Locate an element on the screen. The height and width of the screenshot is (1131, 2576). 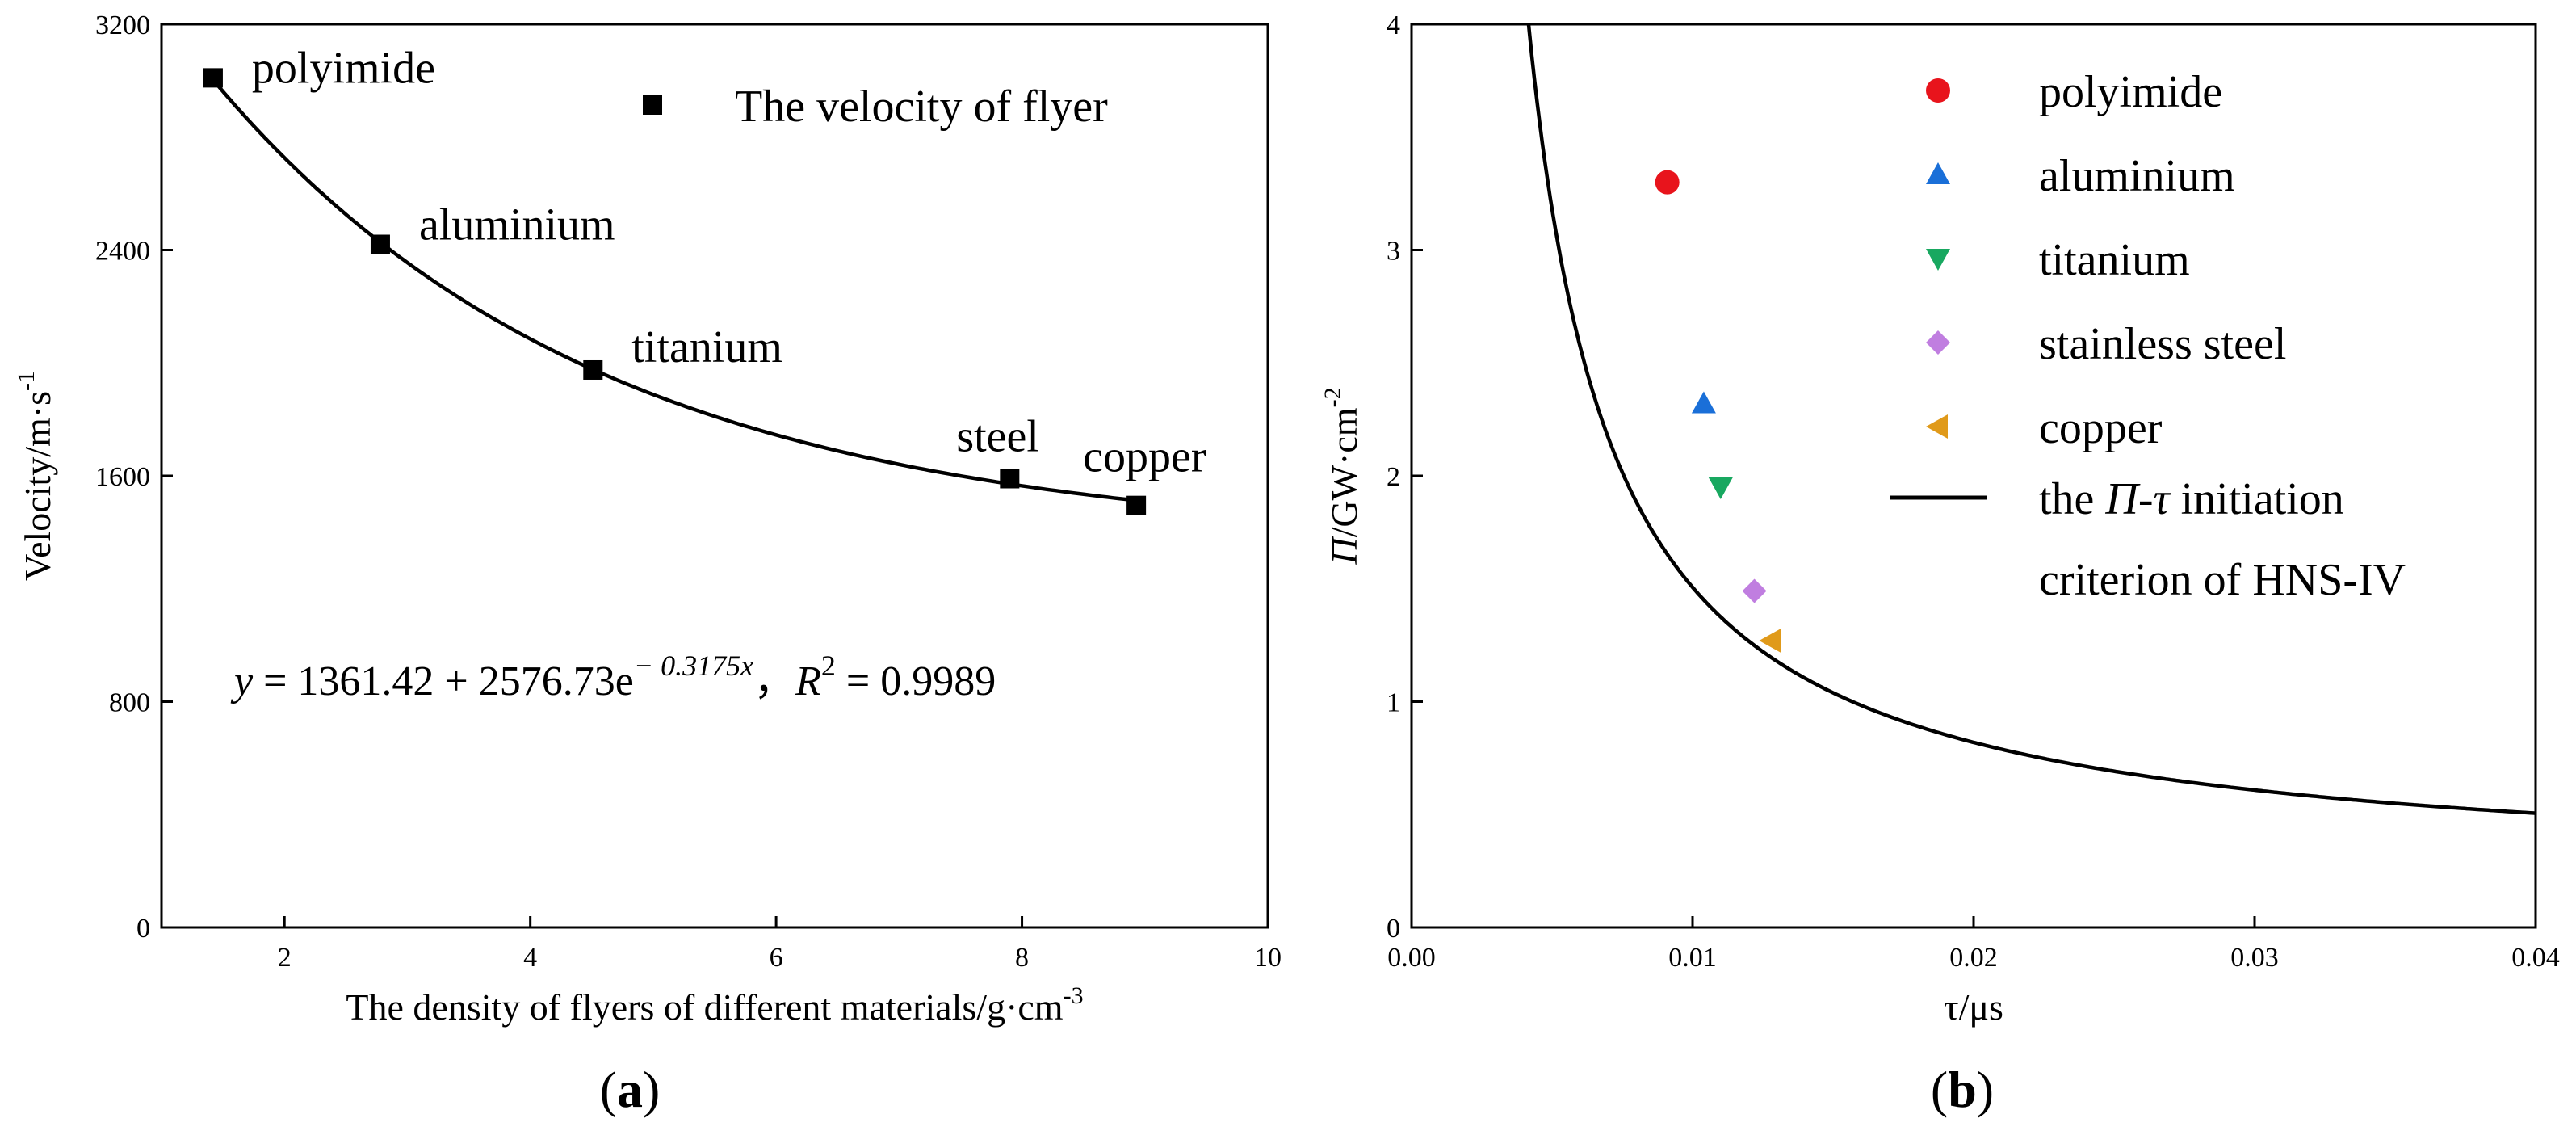
panel-label-a: (a) is located at coordinates (630, 1089).